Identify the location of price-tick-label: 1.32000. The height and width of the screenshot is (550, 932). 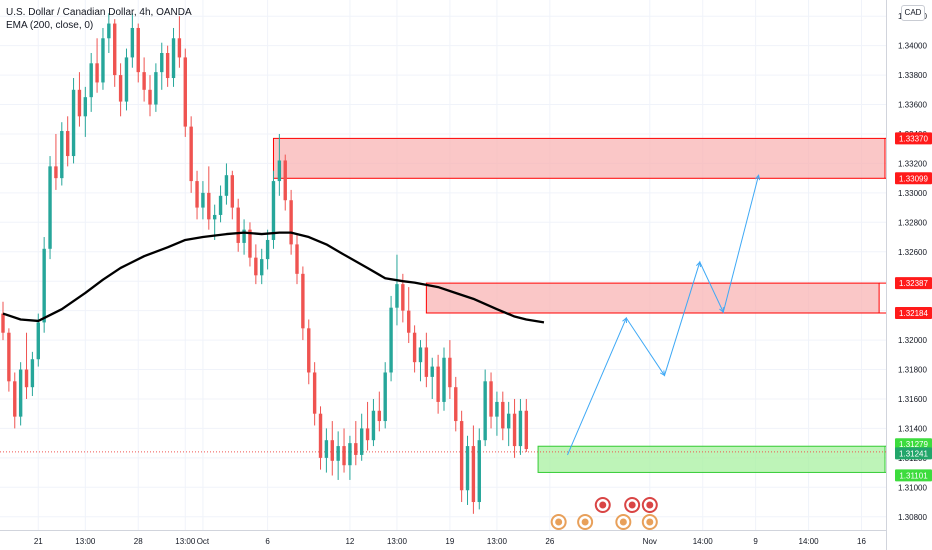
(912, 340).